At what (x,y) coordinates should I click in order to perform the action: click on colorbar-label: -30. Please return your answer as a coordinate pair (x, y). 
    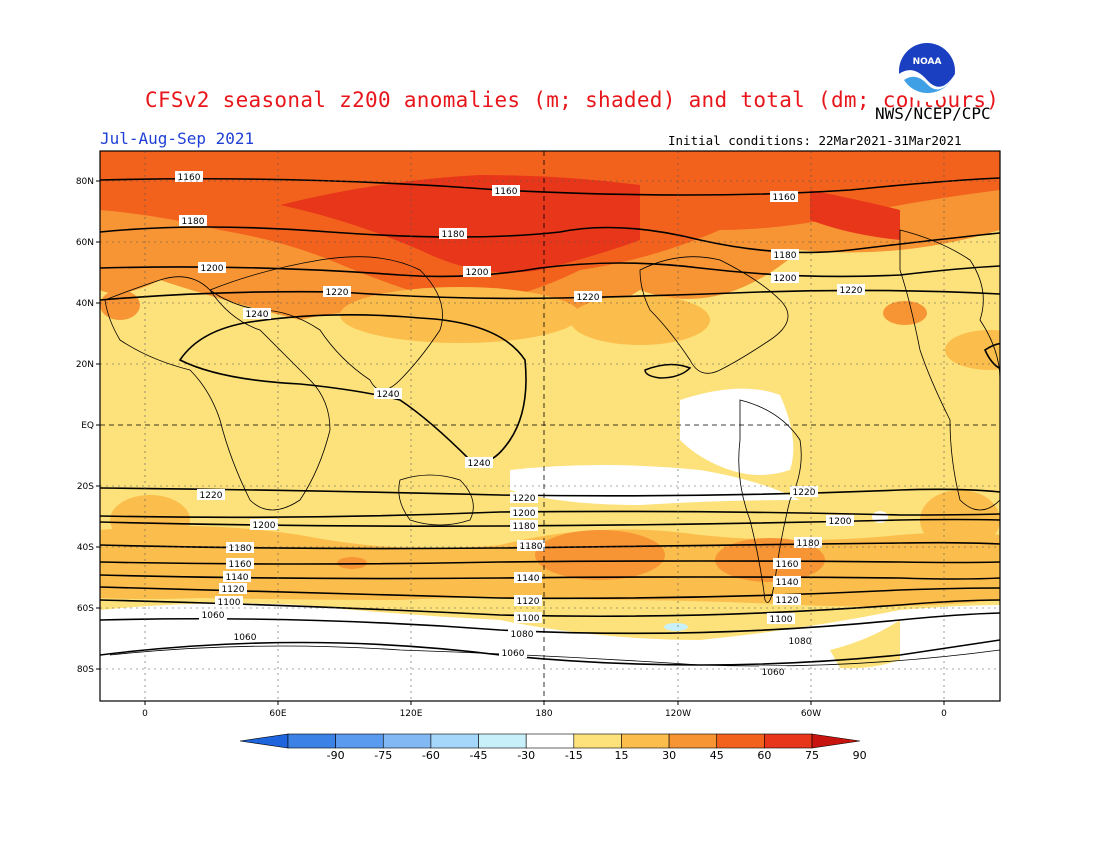
    Looking at the image, I should click on (526, 755).